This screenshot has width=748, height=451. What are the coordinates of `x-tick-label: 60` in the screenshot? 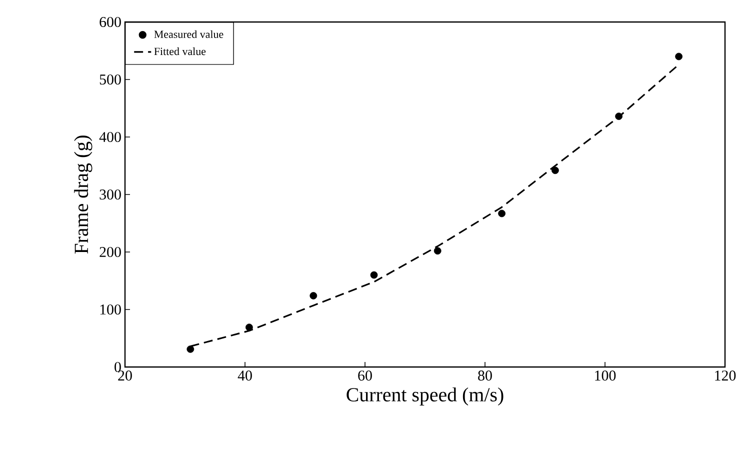 It's located at (365, 375).